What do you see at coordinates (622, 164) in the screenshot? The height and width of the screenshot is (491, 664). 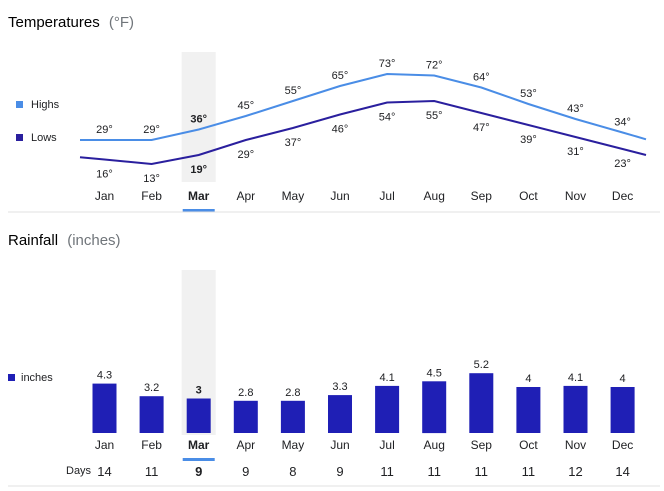 I see `data-label-lows: 23°` at bounding box center [622, 164].